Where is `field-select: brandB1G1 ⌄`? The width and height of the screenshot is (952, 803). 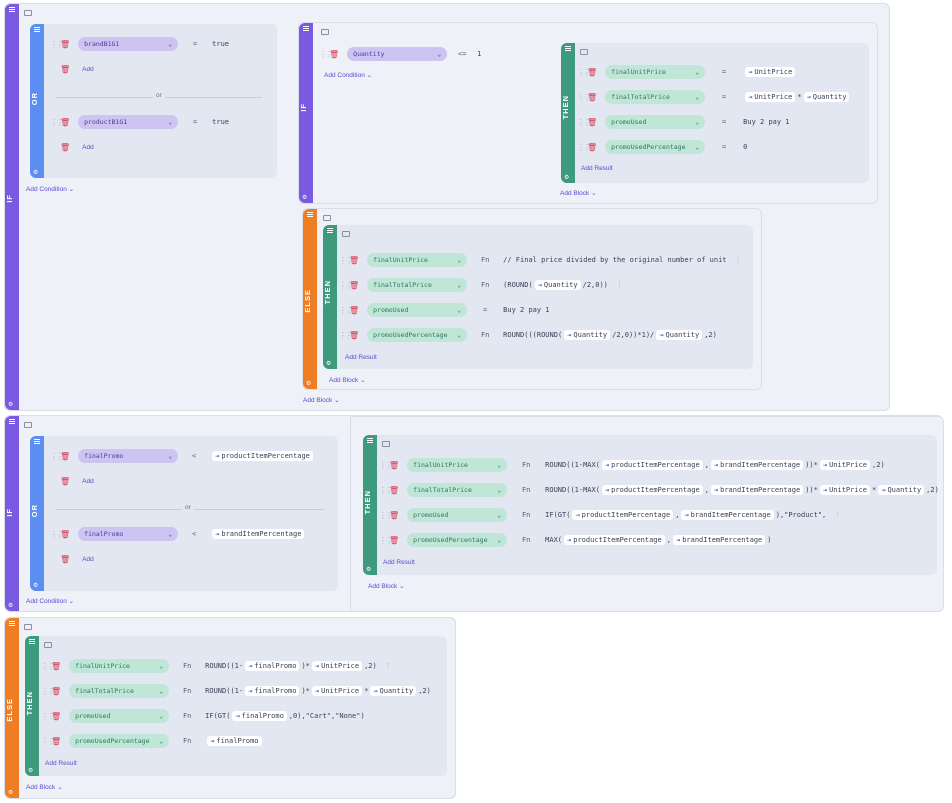 field-select: brandB1G1 ⌄ is located at coordinates (128, 44).